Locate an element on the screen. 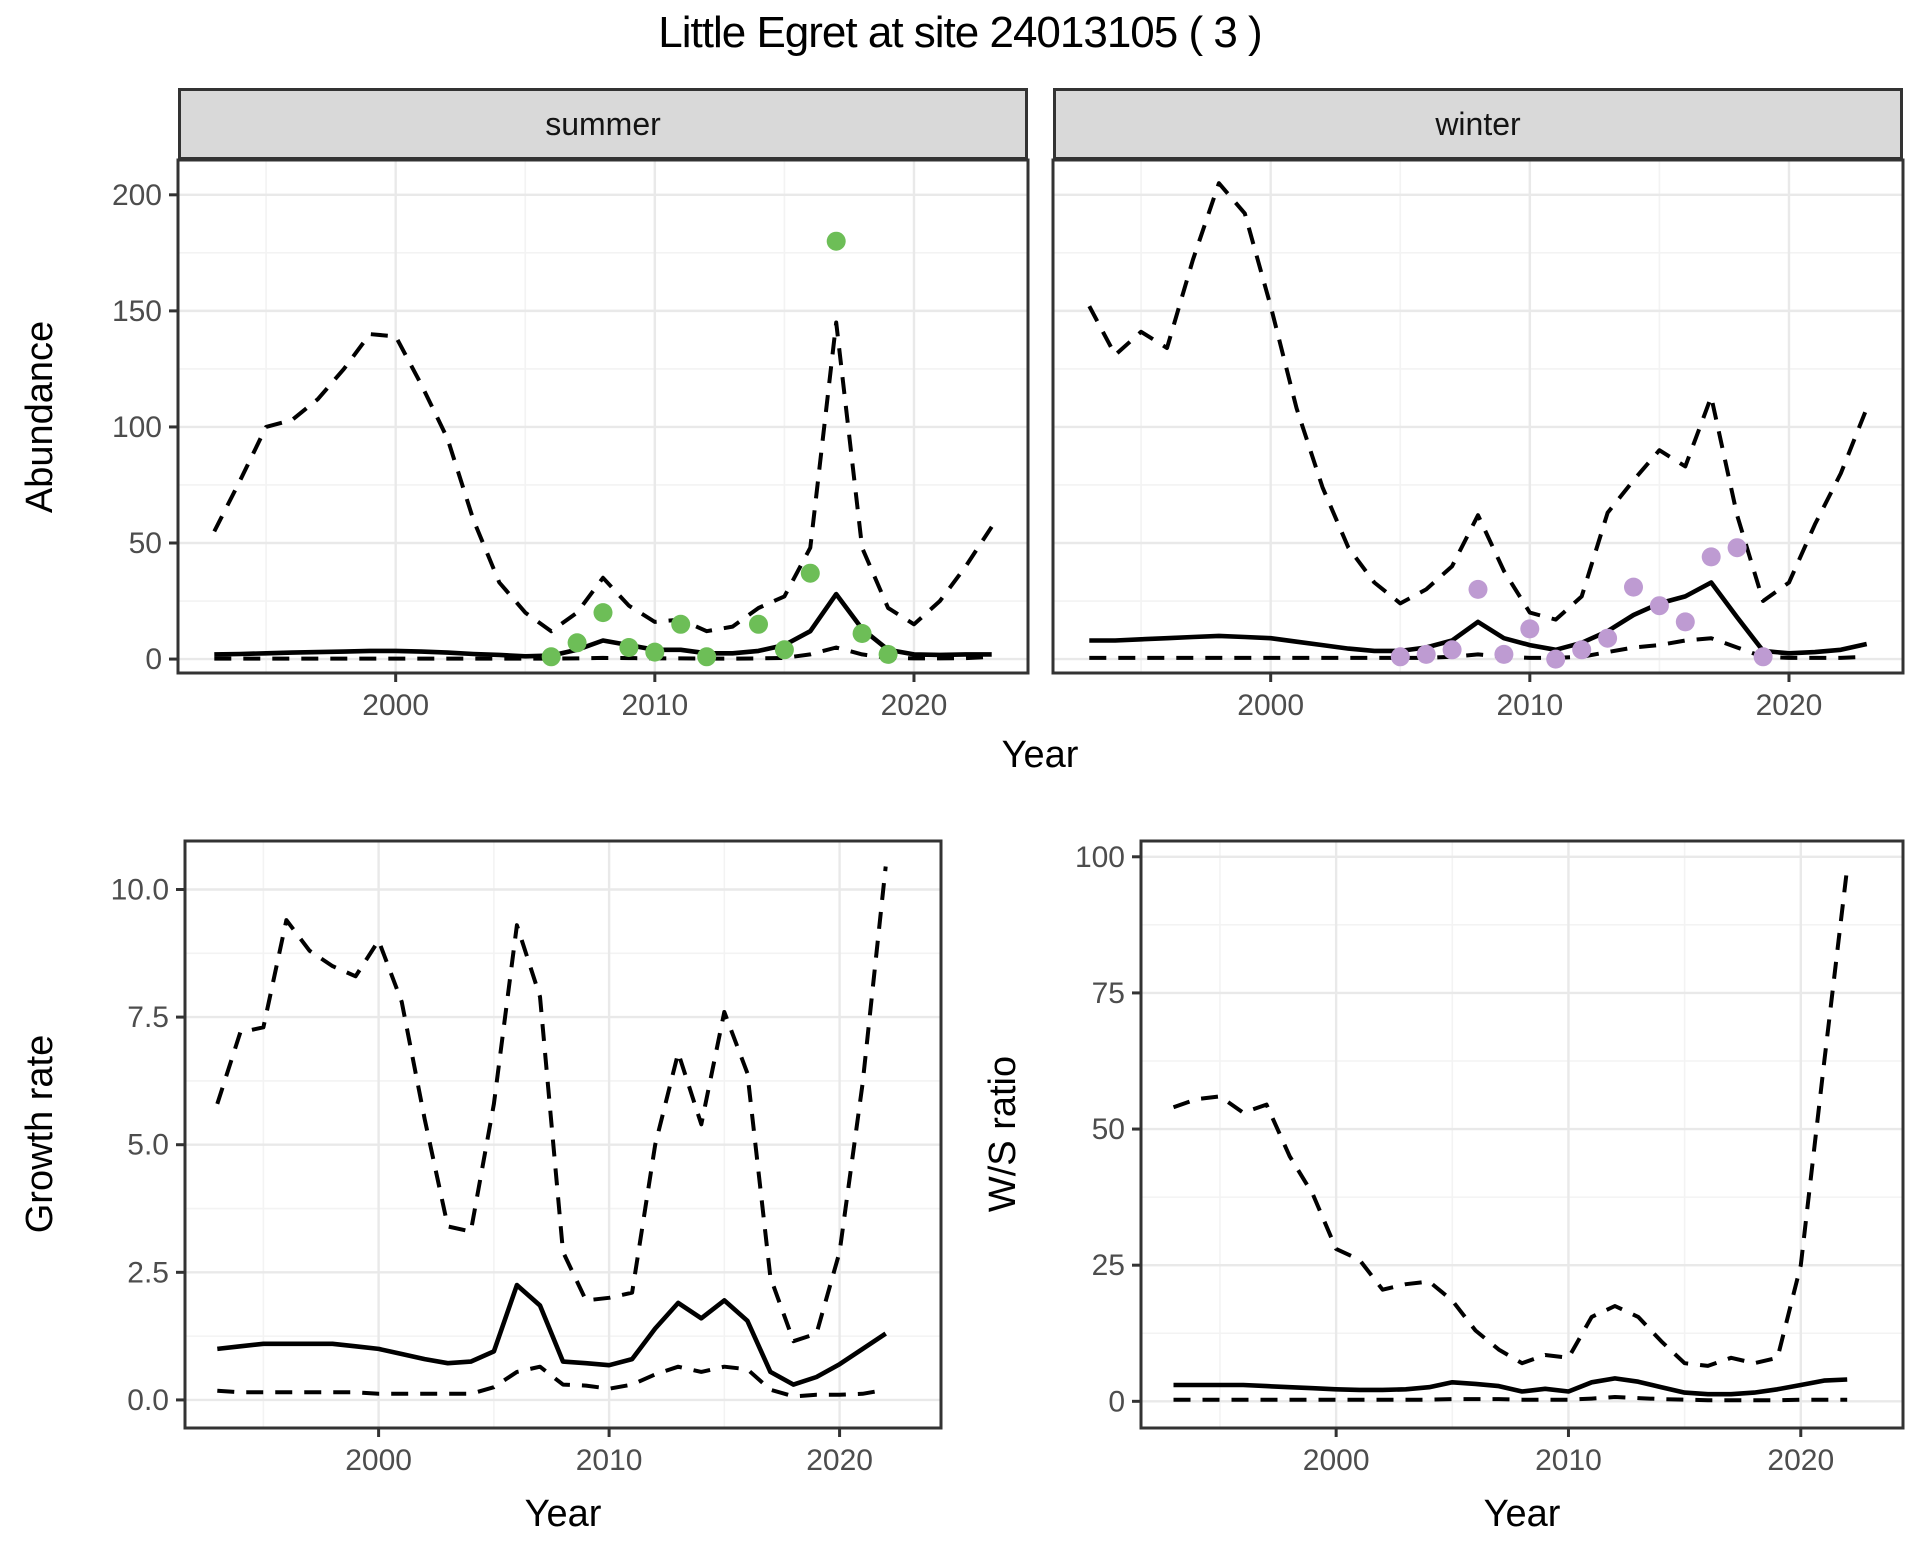 The image size is (1920, 1560). y-tick-label: 0.0 is located at coordinates (148, 1400).